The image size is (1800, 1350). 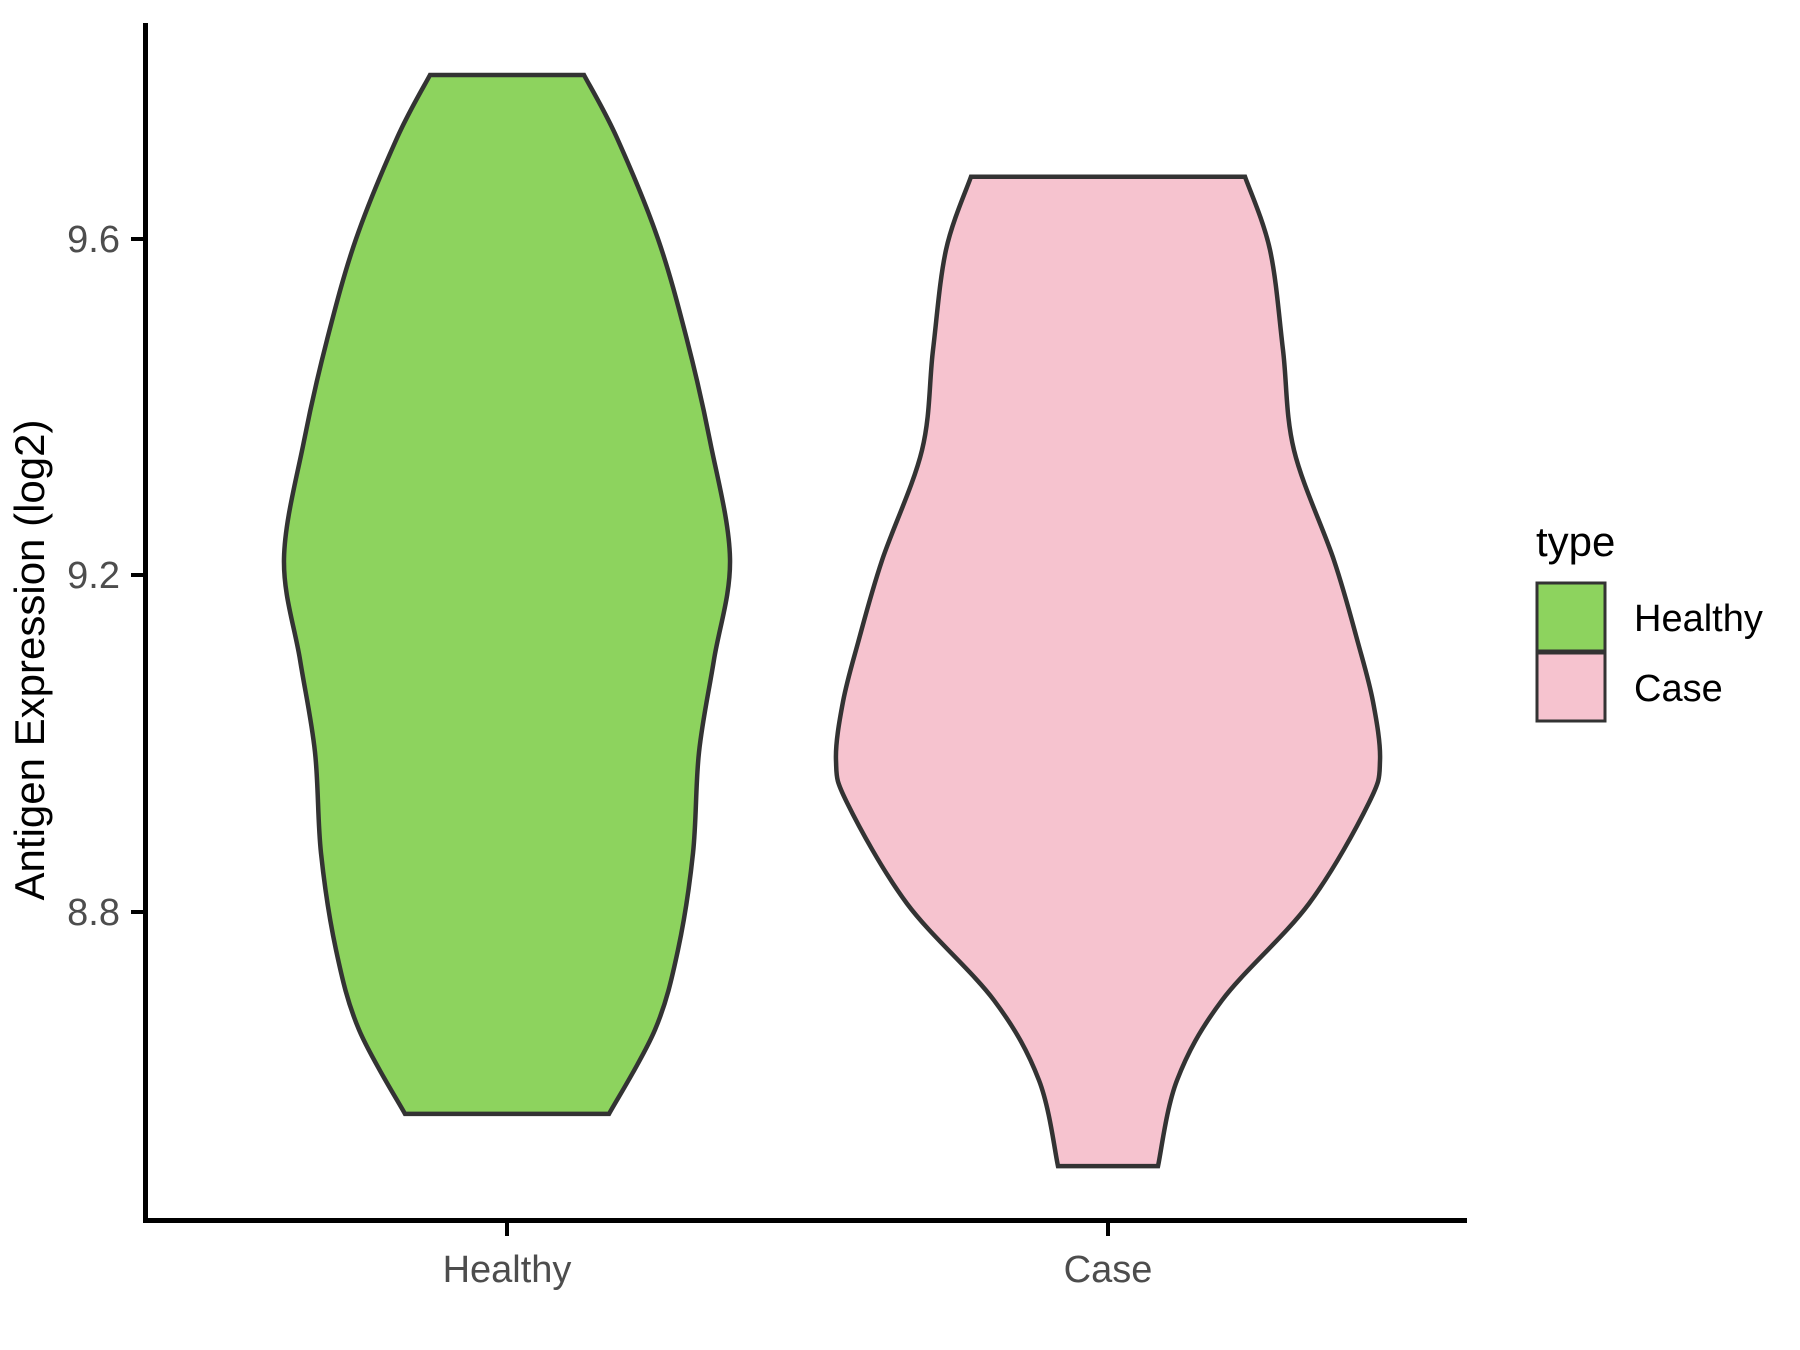 What do you see at coordinates (1698, 619) in the screenshot?
I see `legend-label-healthy: Healthy` at bounding box center [1698, 619].